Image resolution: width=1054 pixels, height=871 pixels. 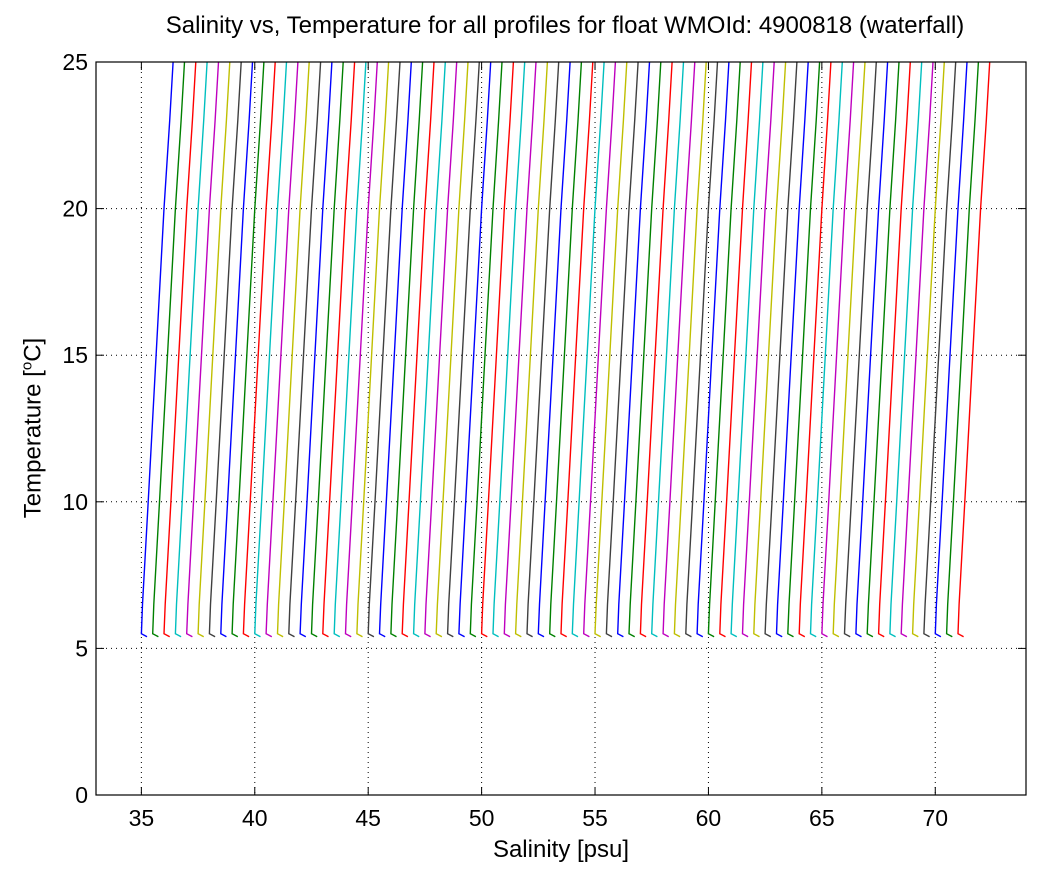 What do you see at coordinates (75, 209) in the screenshot?
I see `y-tick-label: 20` at bounding box center [75, 209].